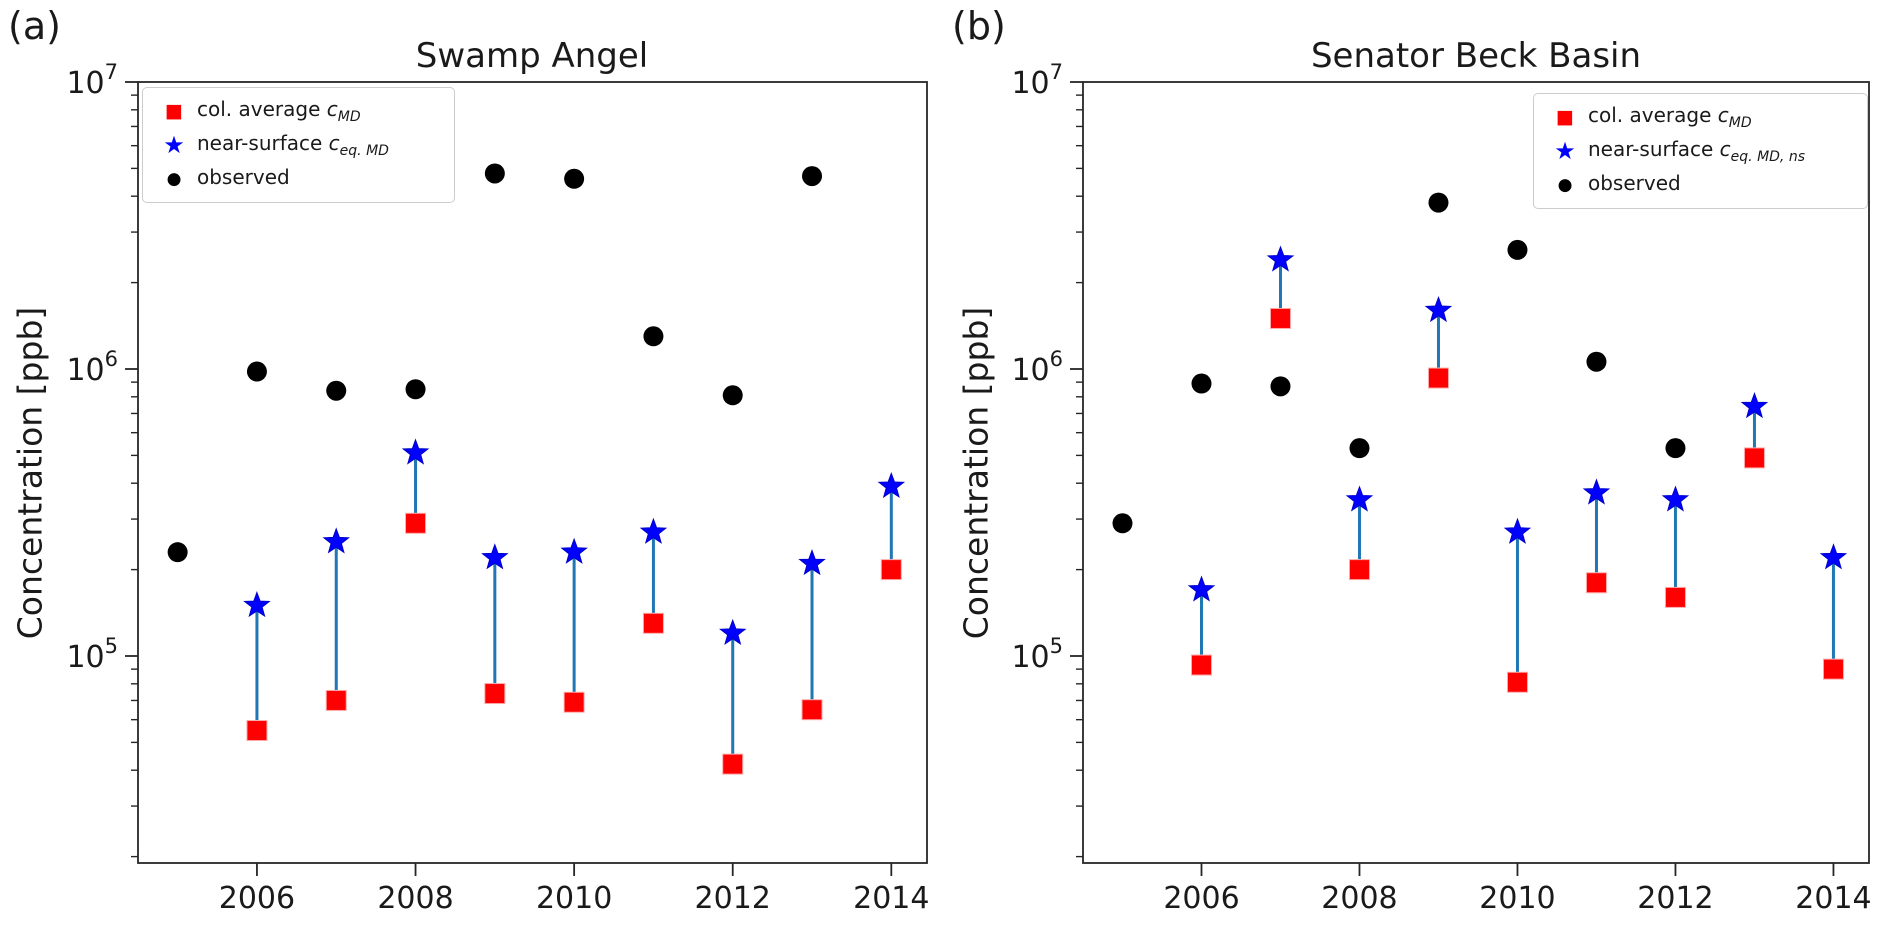 Image resolution: width=1892 pixels, height=927 pixels. Describe the element at coordinates (1476, 56) in the screenshot. I see `panel-b-title: Senator Beck Basin` at that location.